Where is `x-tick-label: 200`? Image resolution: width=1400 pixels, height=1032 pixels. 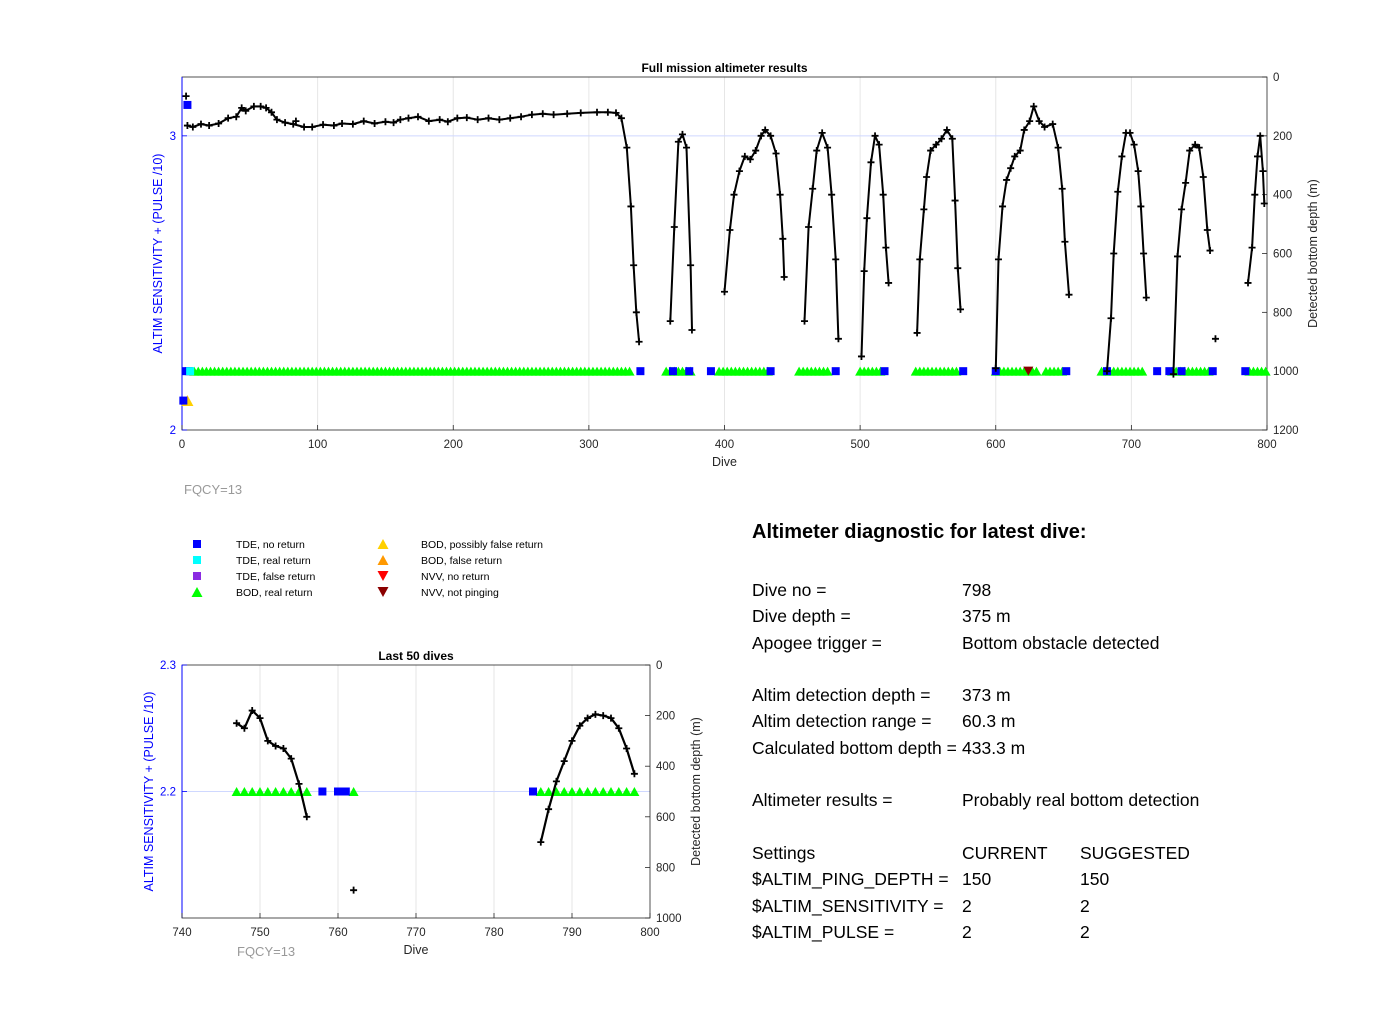 x-tick-label: 200 is located at coordinates (453, 445).